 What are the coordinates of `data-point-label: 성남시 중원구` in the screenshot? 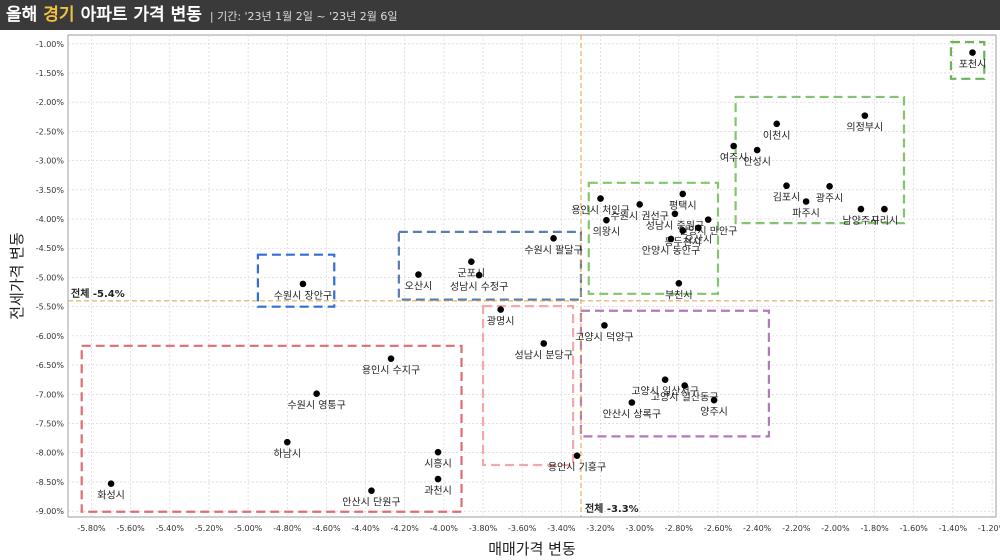 It's located at (675, 226).